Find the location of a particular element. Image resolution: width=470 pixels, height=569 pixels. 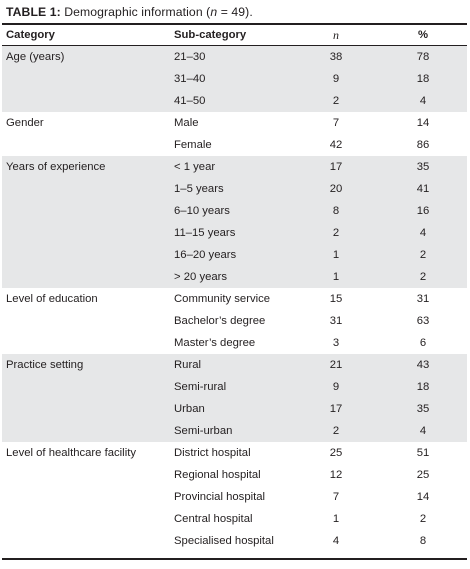

percent-cell: 86 is located at coordinates (423, 145).